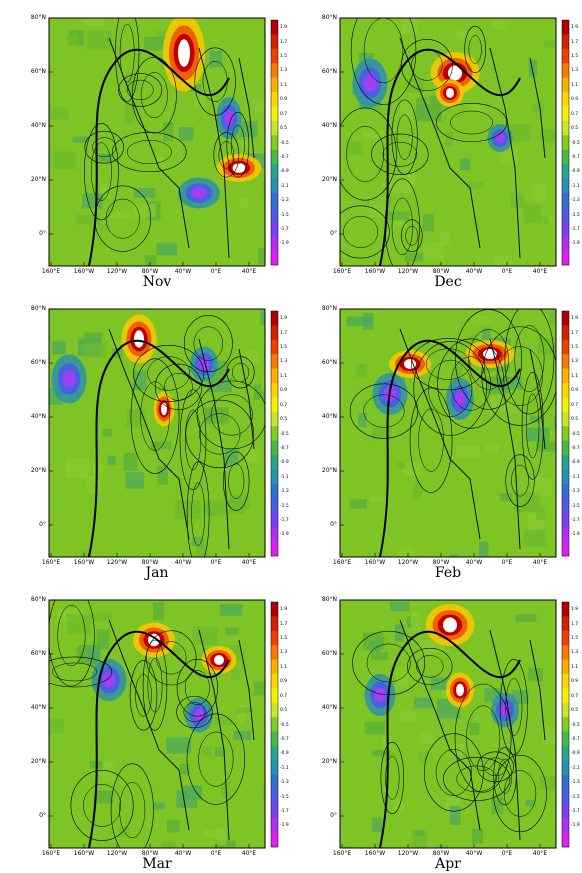 This screenshot has width=582, height=873. I want to click on month-title: Feb, so click(448, 573).